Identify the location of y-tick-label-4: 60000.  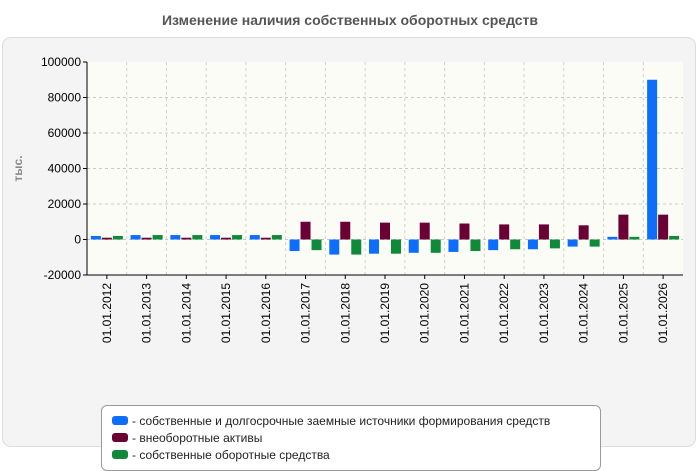
(65, 133).